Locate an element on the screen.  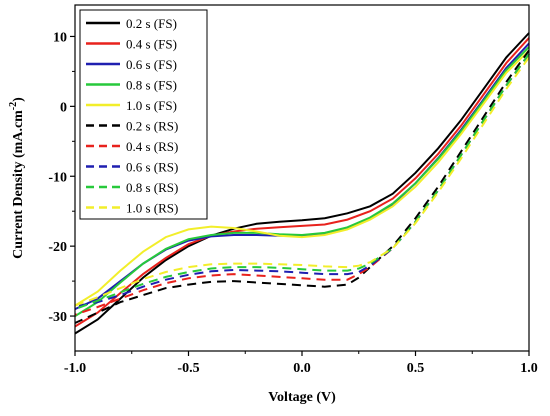
legend-box is located at coordinates (143, 114).